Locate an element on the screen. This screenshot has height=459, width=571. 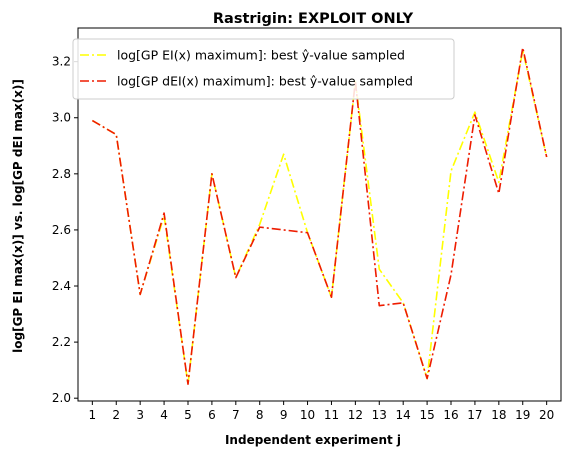
x-tick-label: 19 is located at coordinates (522, 415).